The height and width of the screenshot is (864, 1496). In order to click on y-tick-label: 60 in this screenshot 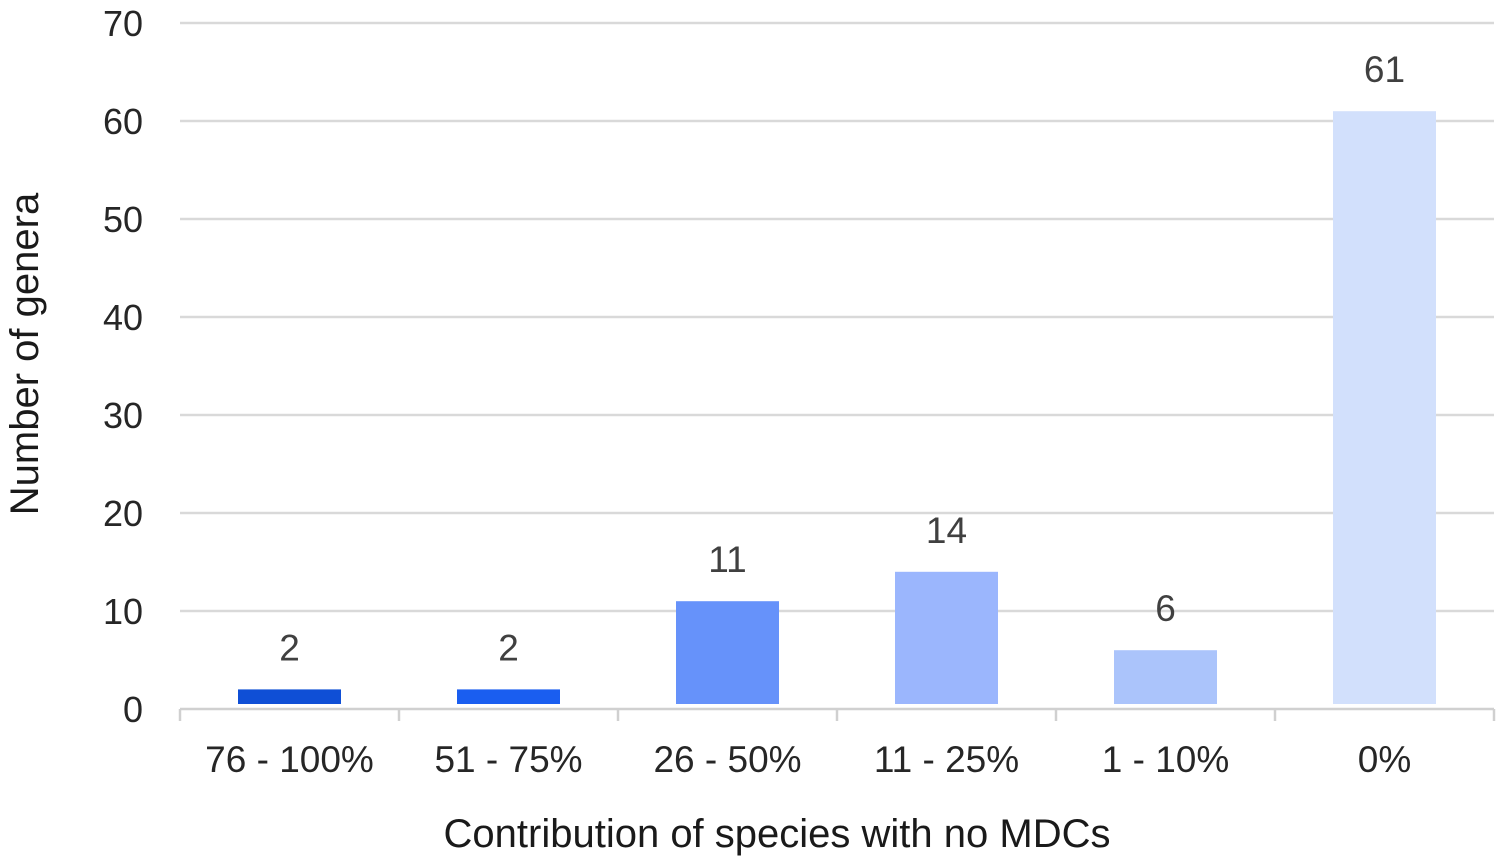, I will do `click(123, 121)`.